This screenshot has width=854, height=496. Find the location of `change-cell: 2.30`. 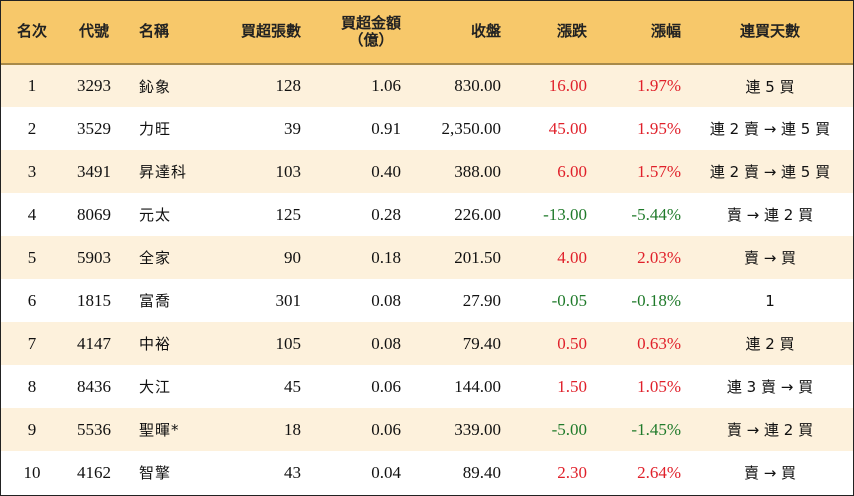

change-cell: 2.30 is located at coordinates (572, 472).